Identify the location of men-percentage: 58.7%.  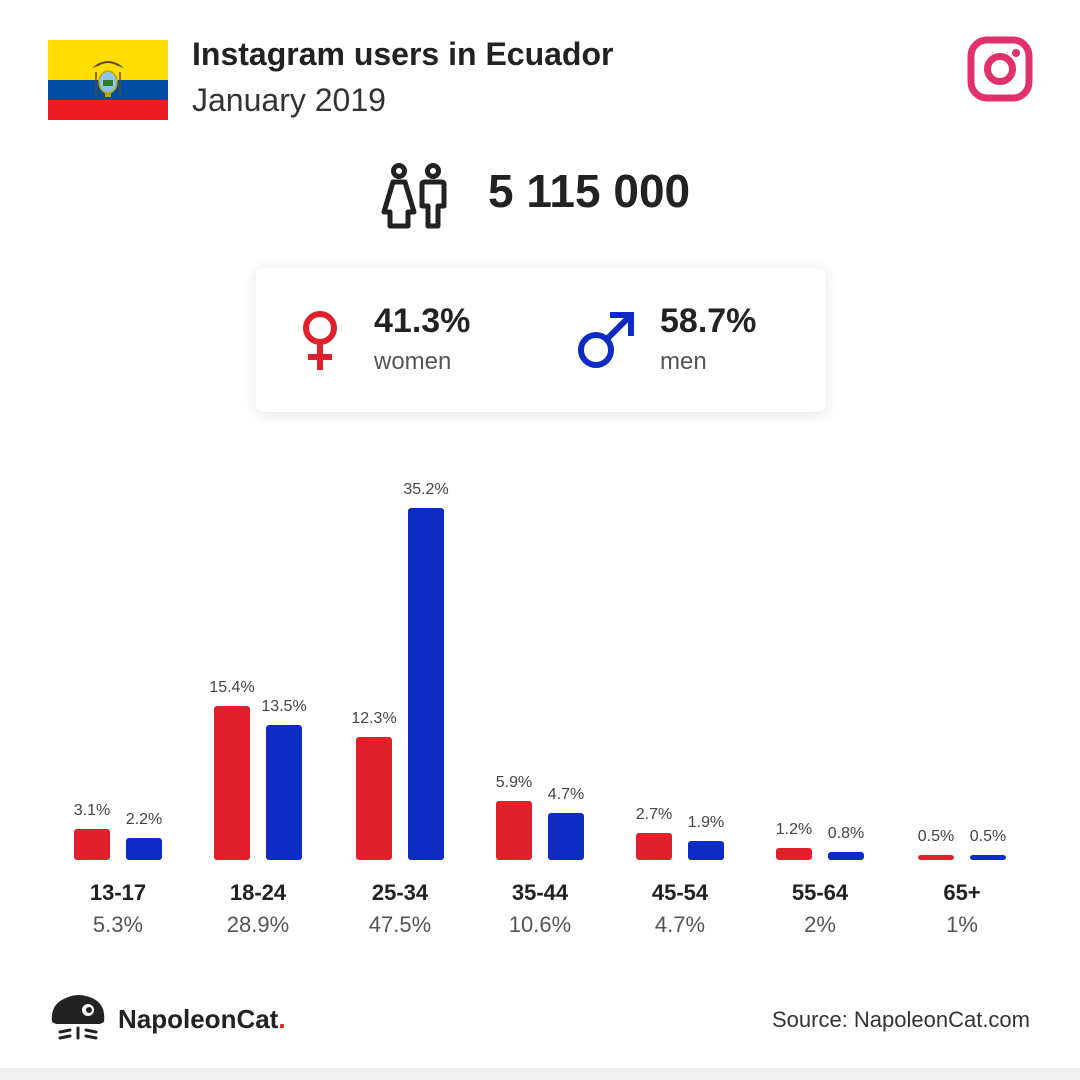
(708, 321).